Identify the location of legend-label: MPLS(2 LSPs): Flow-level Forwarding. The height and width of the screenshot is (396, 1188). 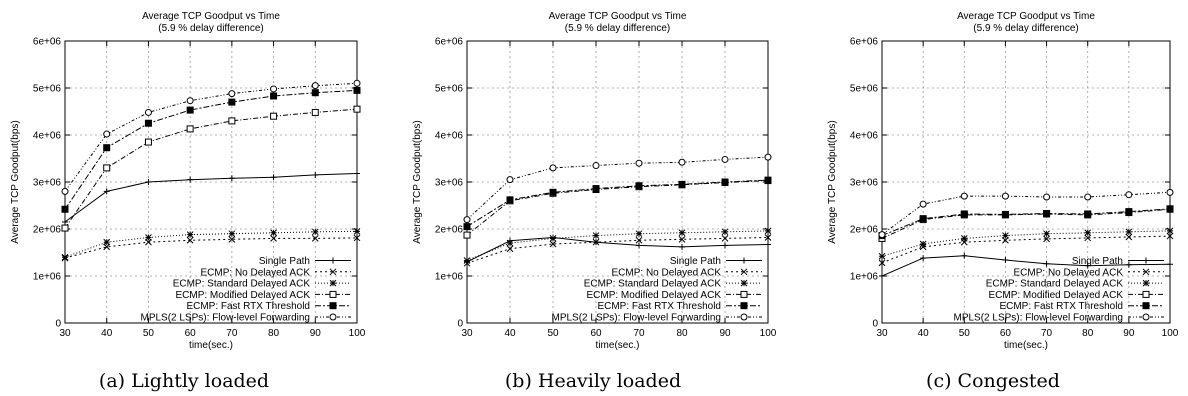
(226, 318).